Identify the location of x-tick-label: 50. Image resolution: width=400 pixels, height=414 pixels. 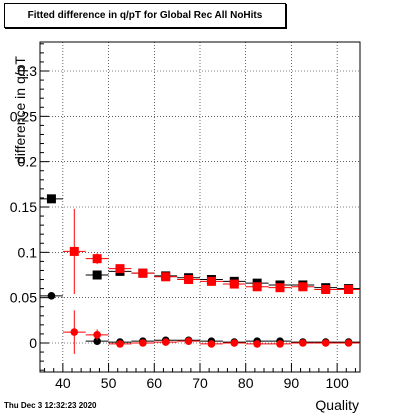
(109, 383).